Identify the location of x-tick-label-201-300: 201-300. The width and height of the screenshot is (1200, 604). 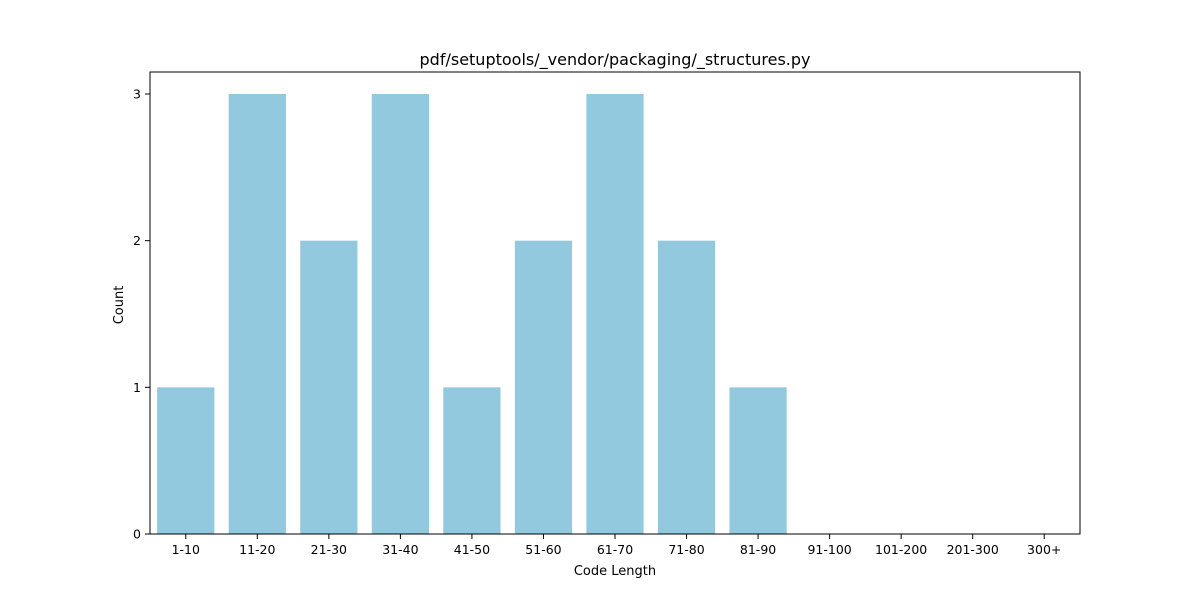
(973, 549).